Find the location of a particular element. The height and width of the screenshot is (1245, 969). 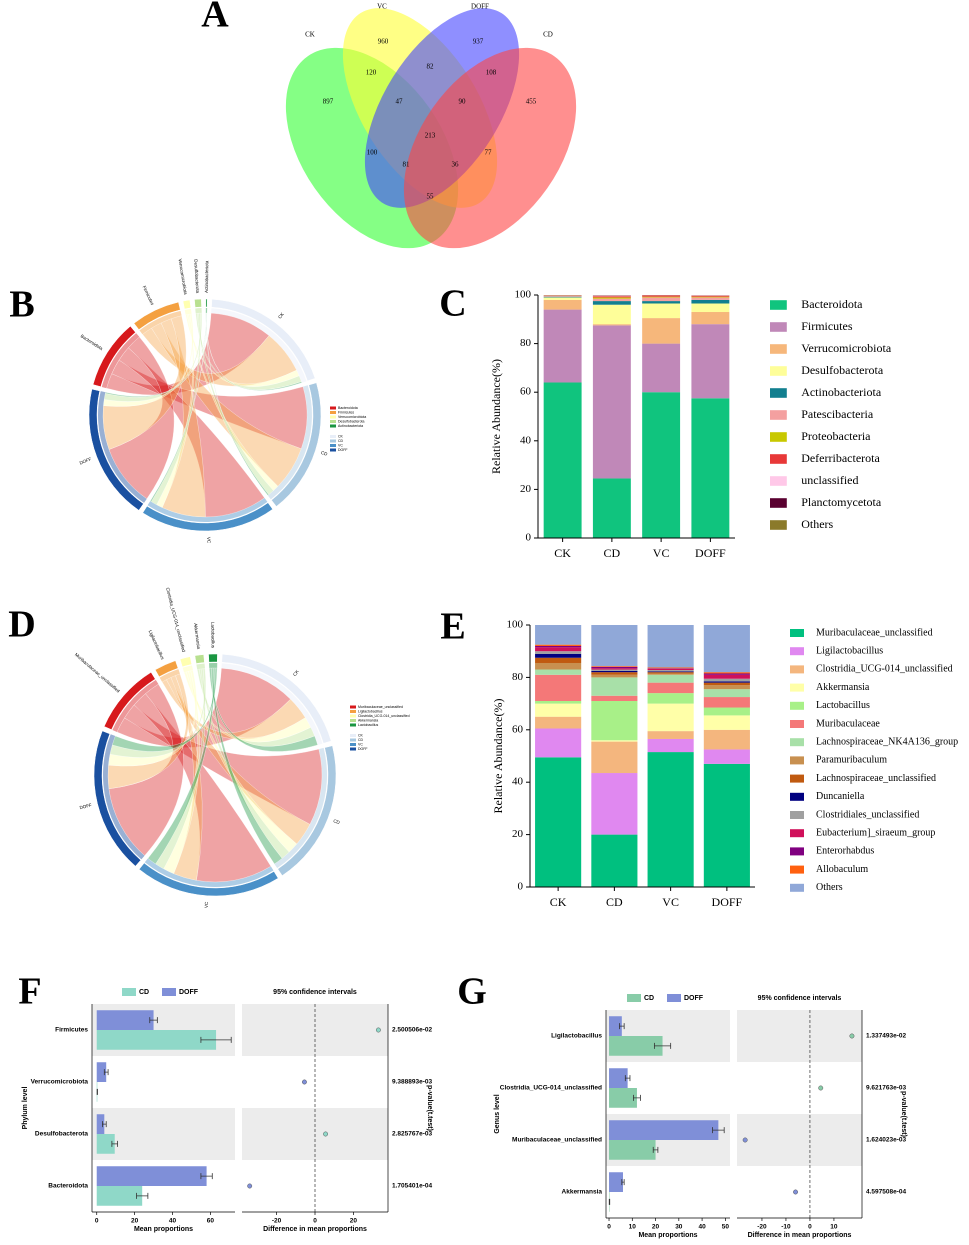

chord-label: Desulfobacterota is located at coordinates (196, 276).